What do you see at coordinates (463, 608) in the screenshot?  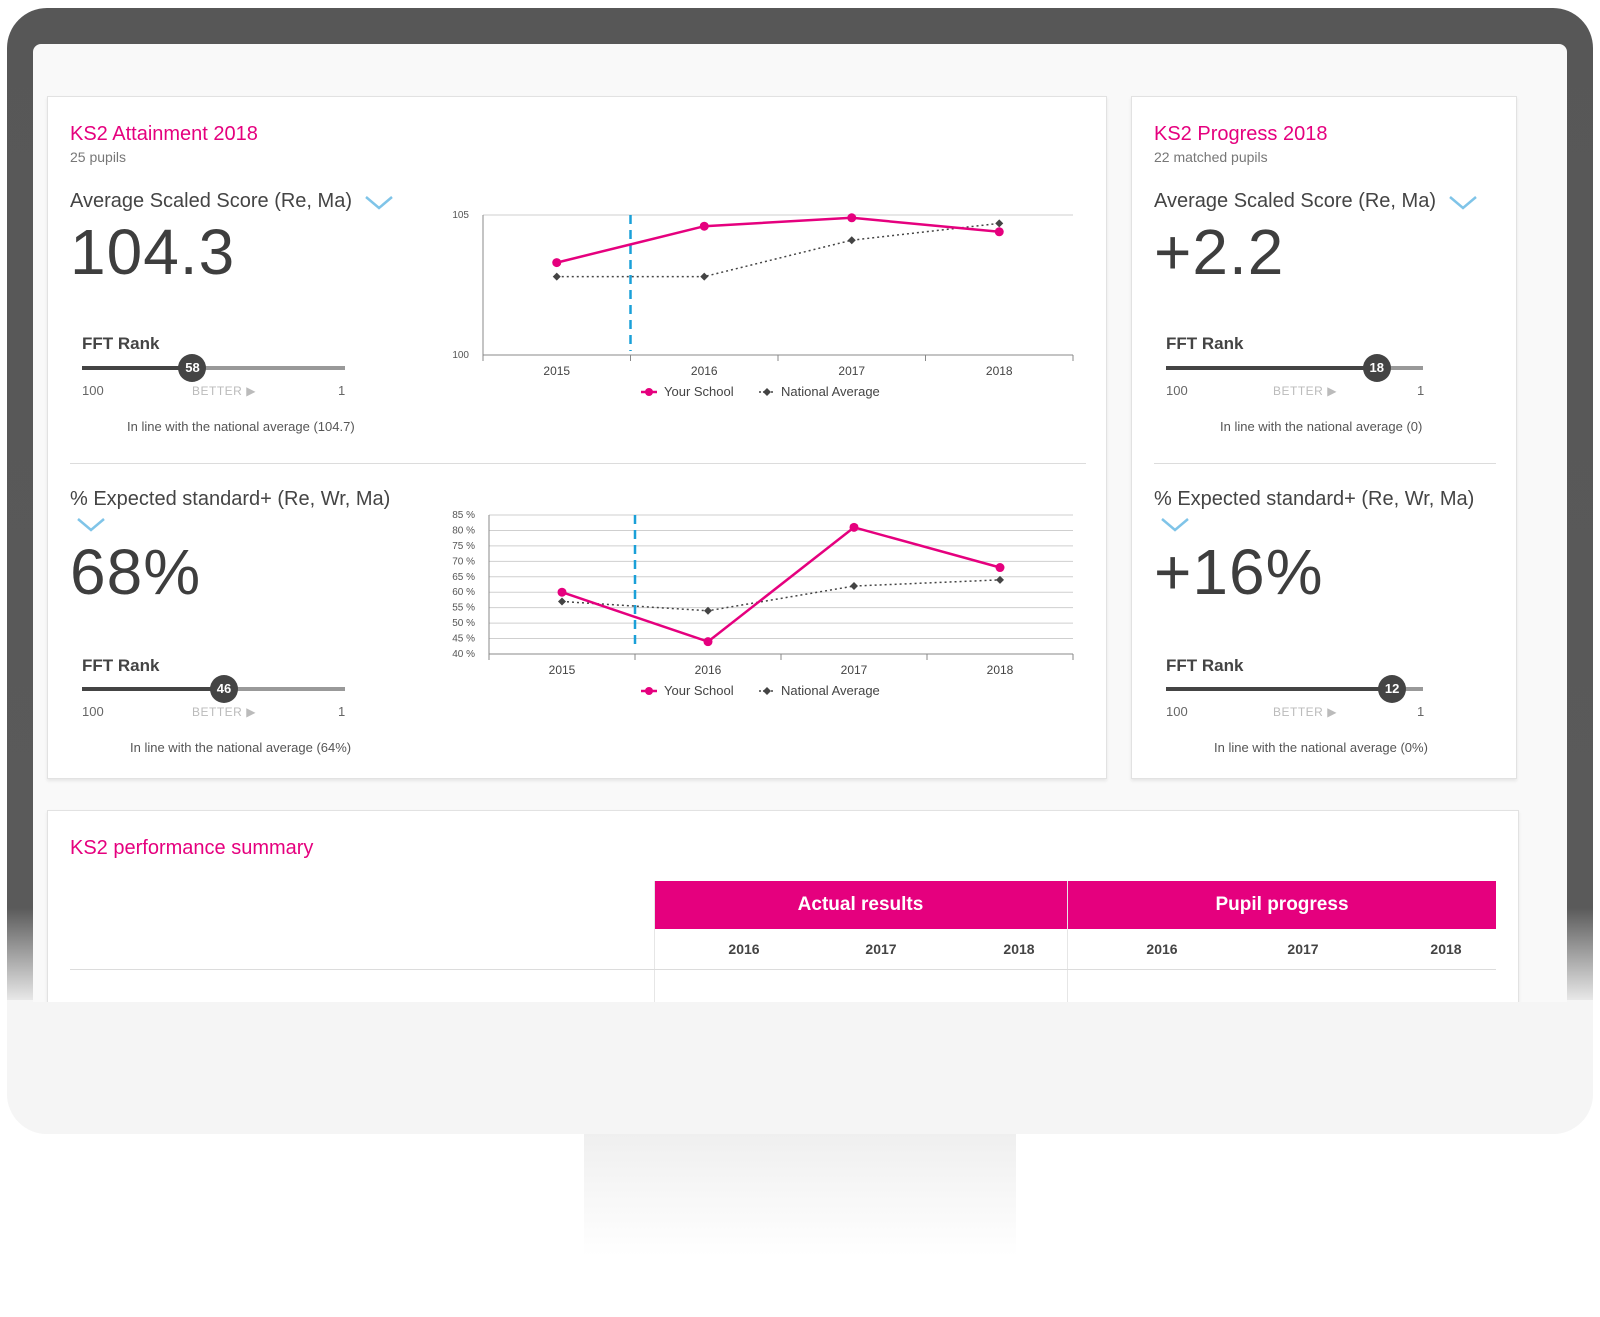 I see `y-tick-label: 55 %` at bounding box center [463, 608].